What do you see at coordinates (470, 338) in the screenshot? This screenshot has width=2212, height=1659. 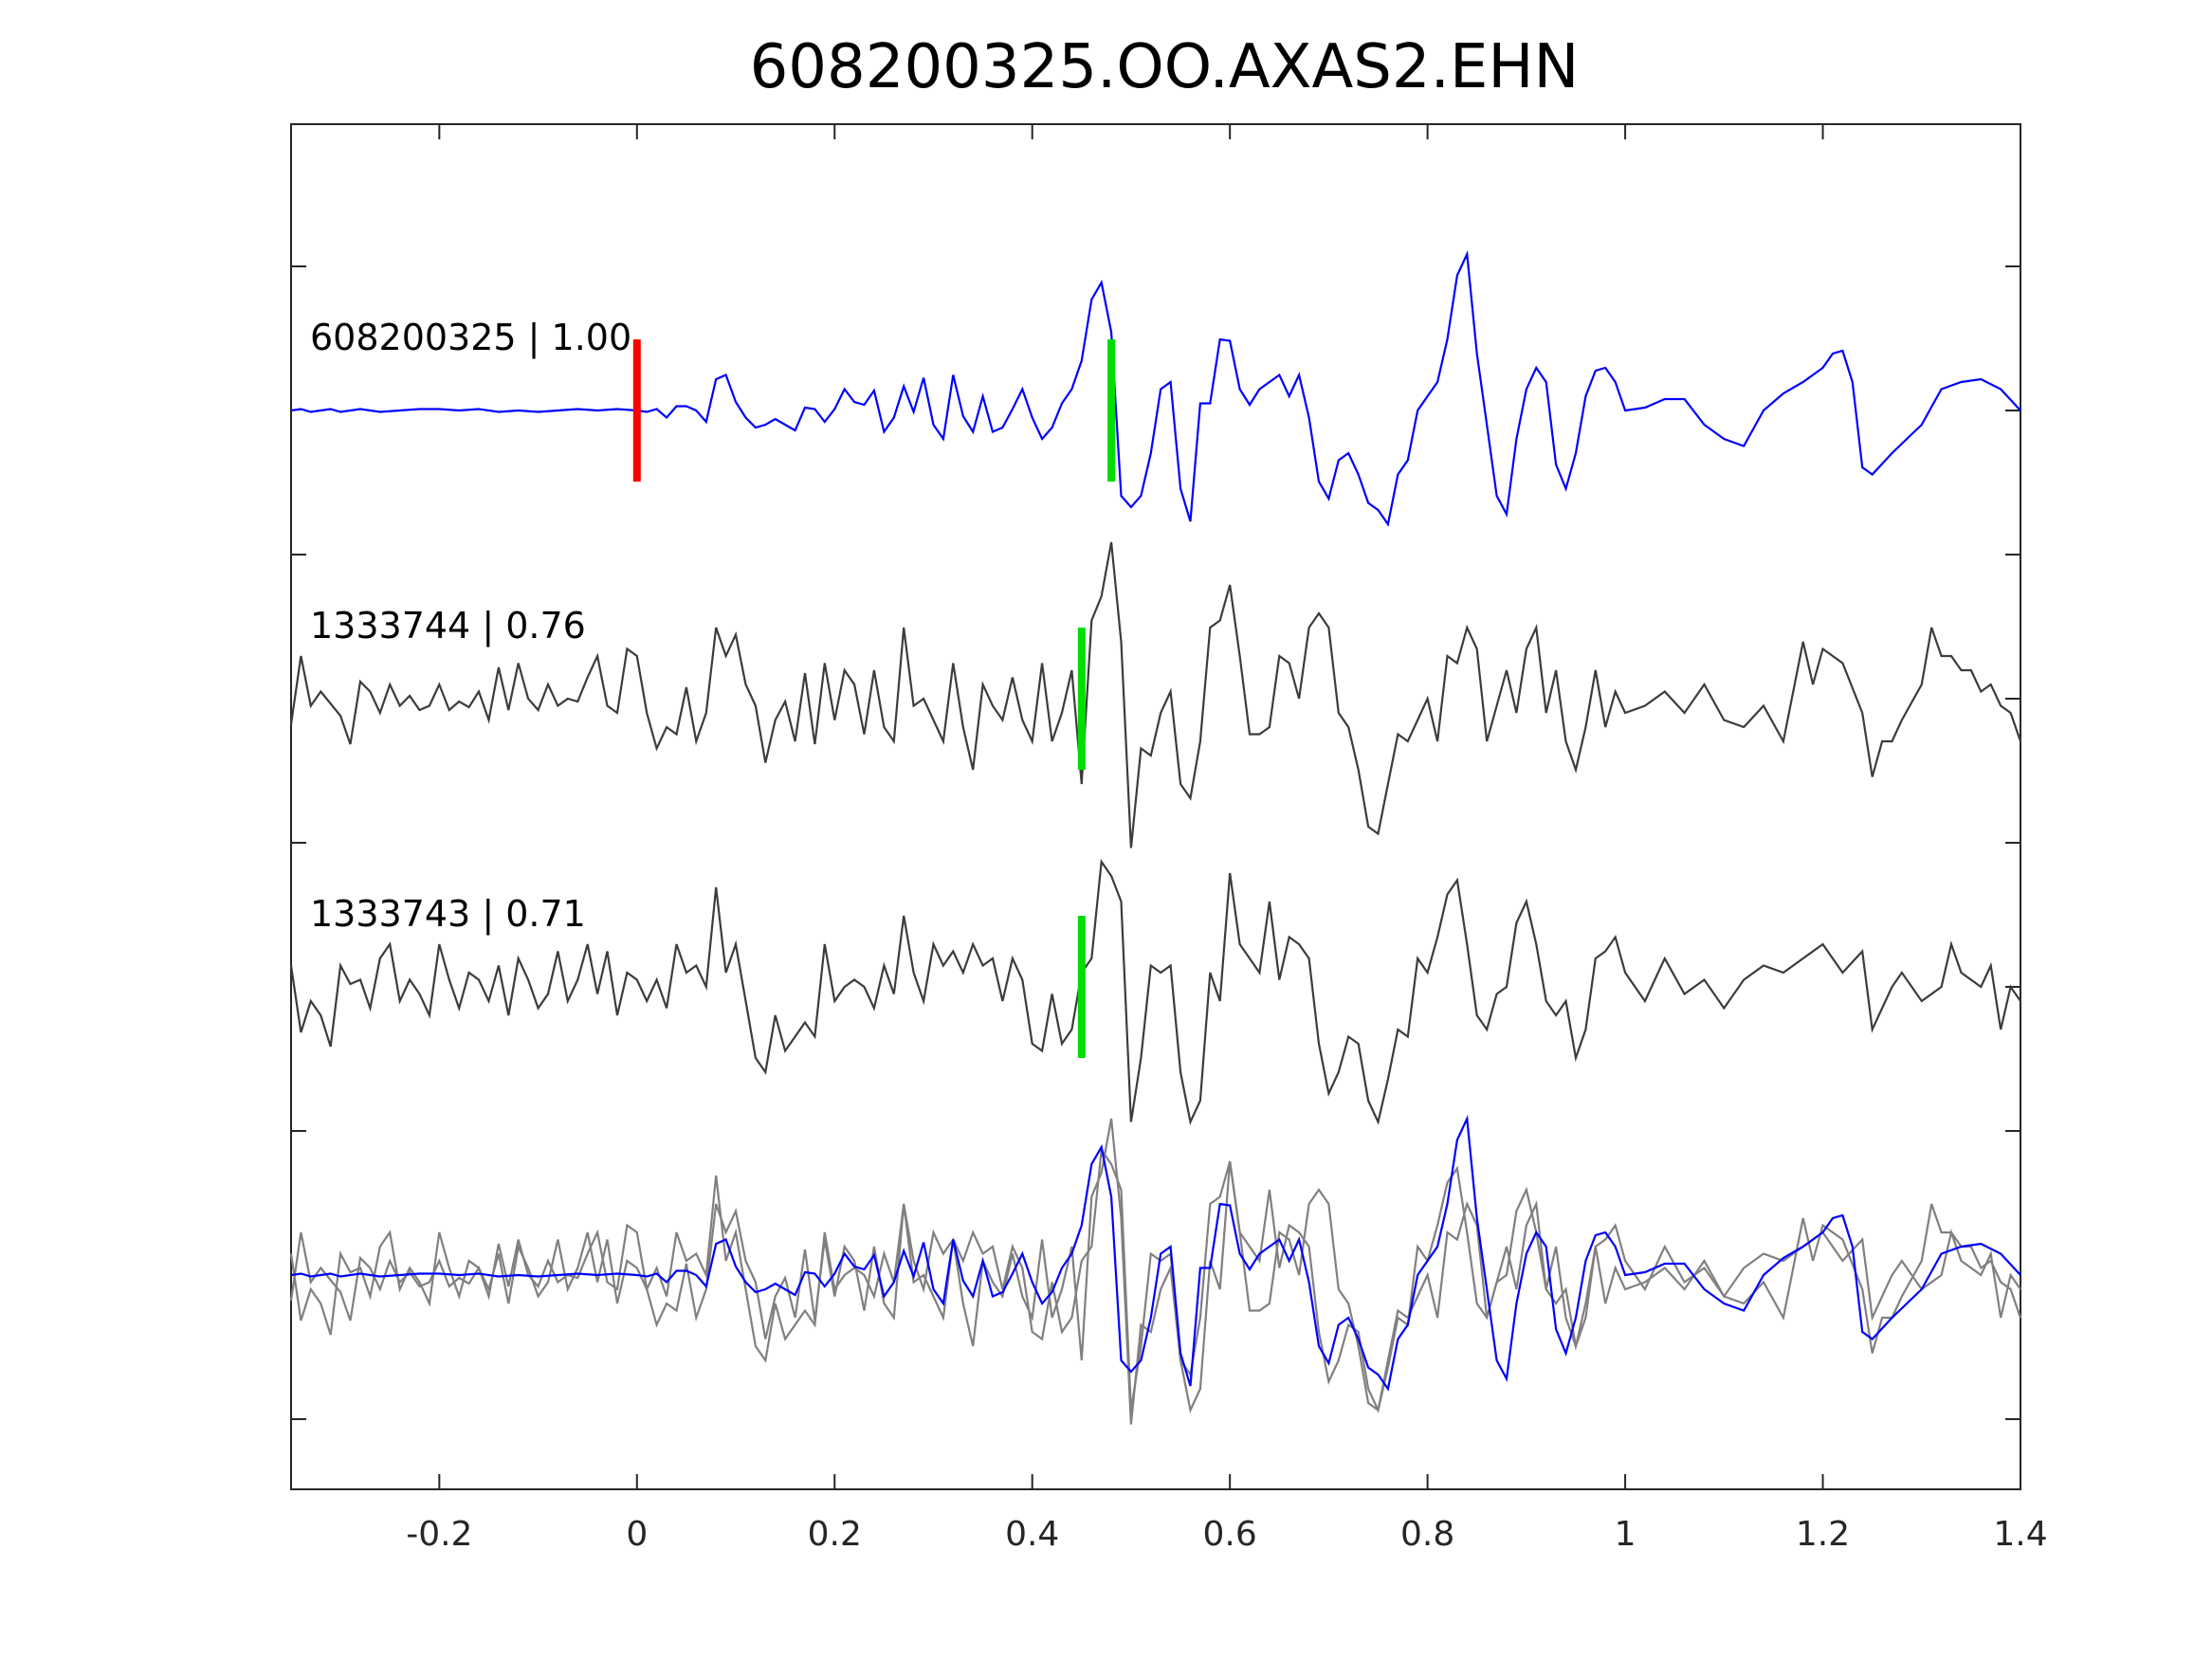 I see `trace-label-608200325: 608200325 | 1.00` at bounding box center [470, 338].